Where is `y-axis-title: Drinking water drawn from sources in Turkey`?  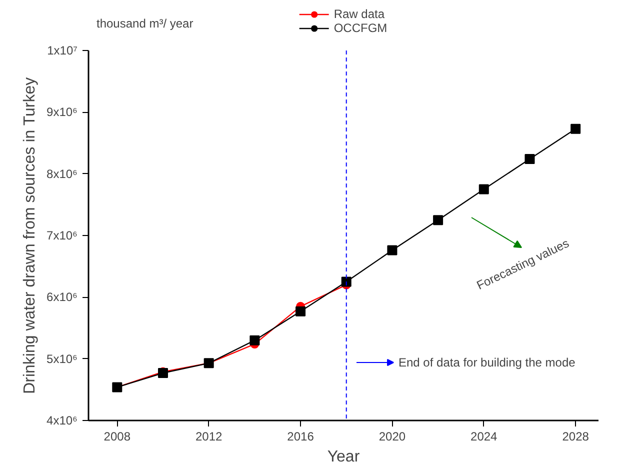
y-axis-title: Drinking water drawn from sources in Turkey is located at coordinates (30, 235).